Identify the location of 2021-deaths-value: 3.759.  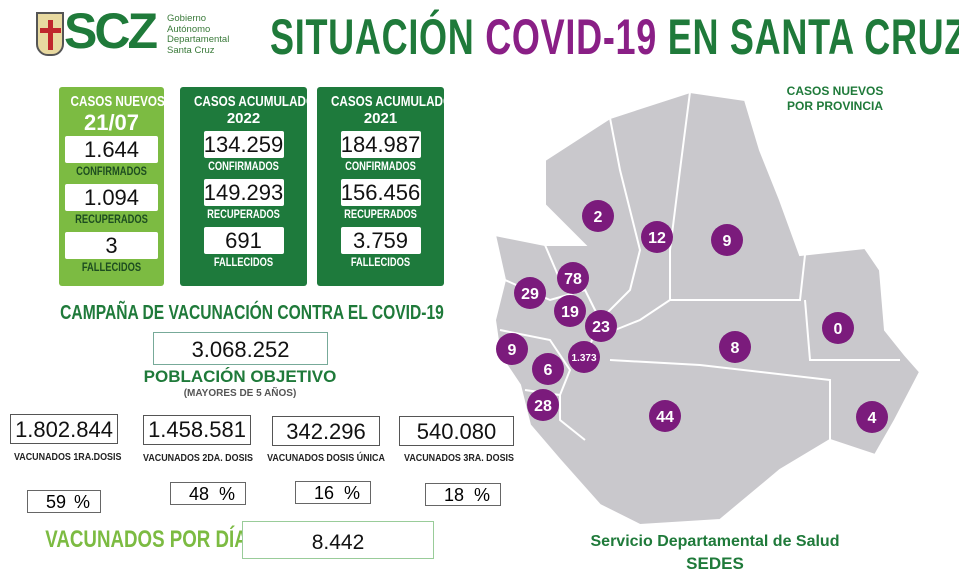
(380, 240).